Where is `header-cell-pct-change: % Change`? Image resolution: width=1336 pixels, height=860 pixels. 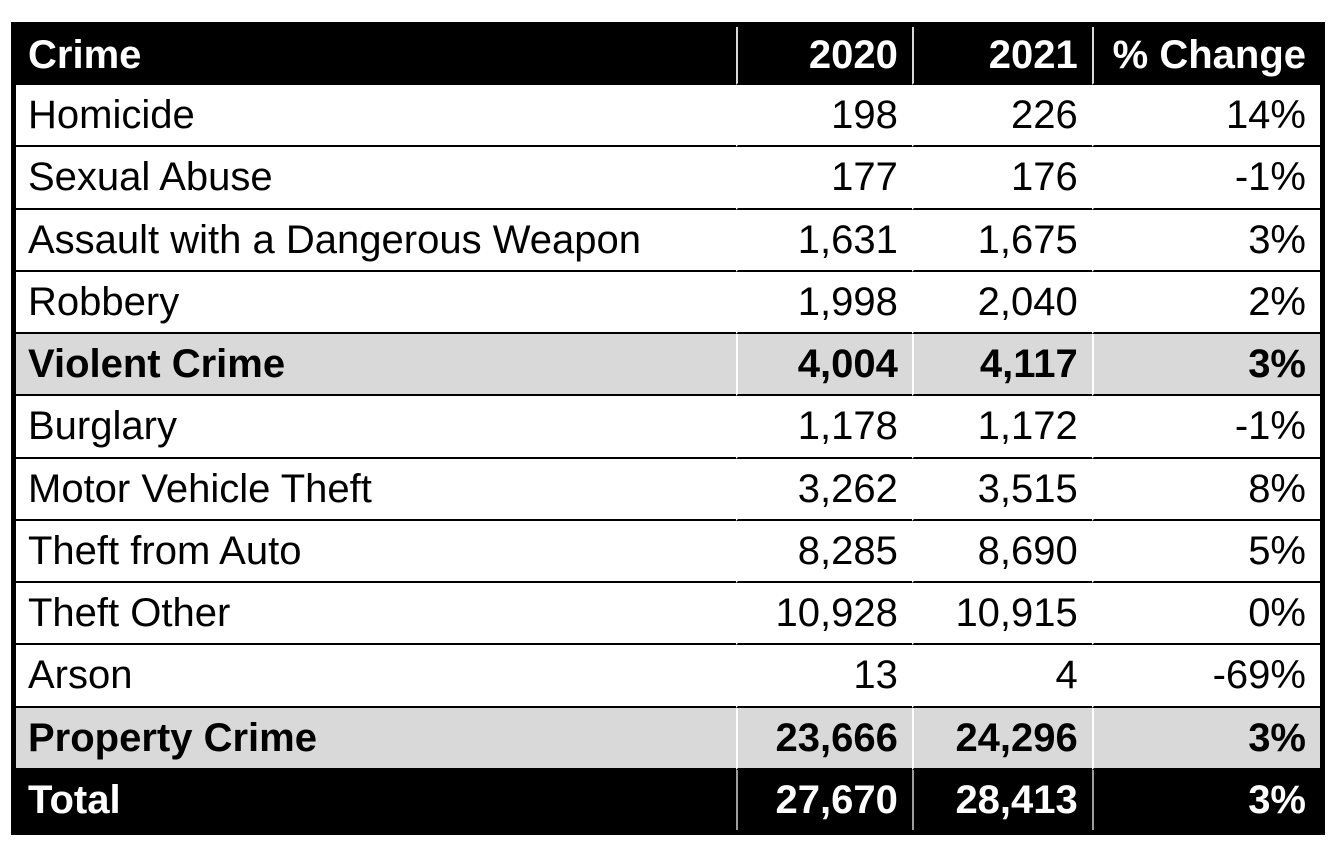
header-cell-pct-change: % Change is located at coordinates (1205, 56).